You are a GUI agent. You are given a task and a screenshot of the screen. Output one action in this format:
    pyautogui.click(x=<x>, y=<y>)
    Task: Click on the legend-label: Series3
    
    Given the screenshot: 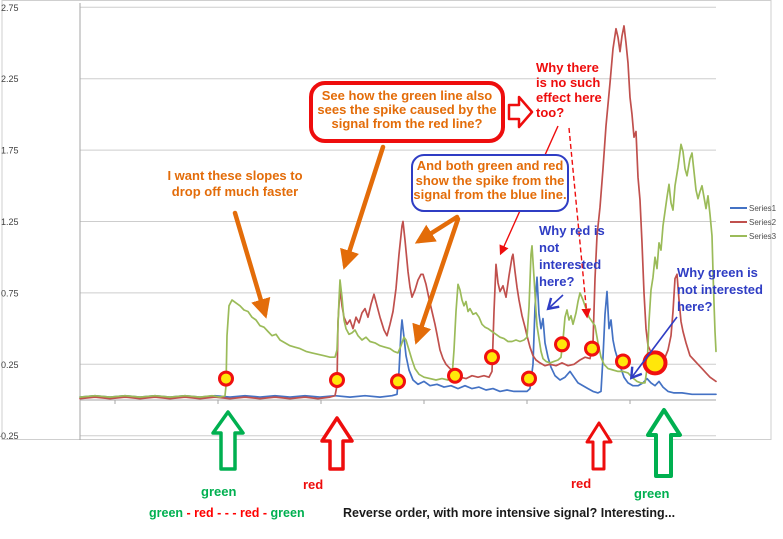 What is the action you would take?
    pyautogui.click(x=763, y=236)
    